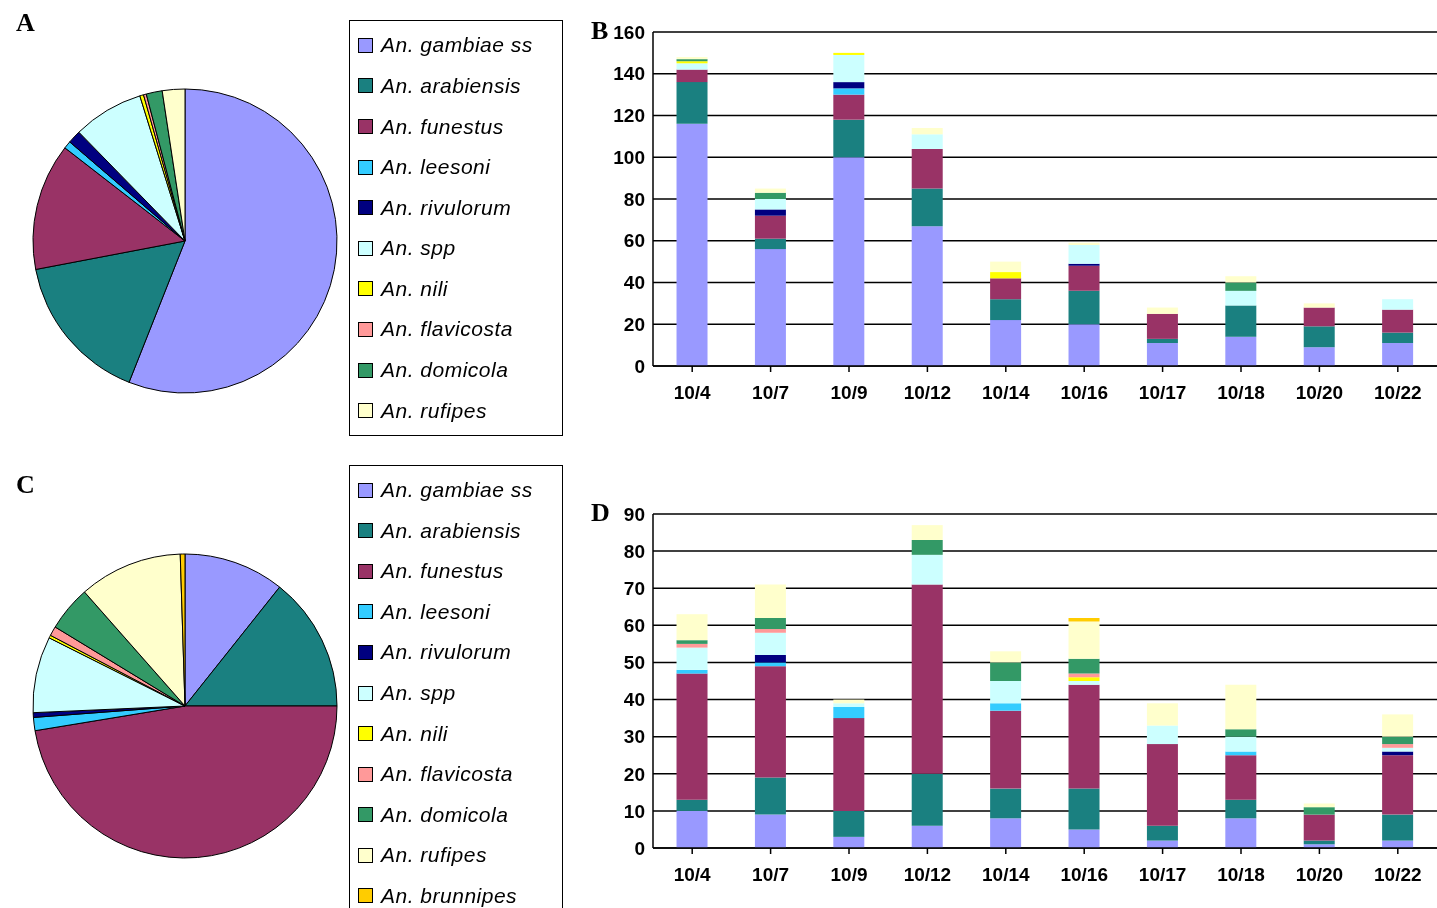 Image resolution: width=1437 pixels, height=908 pixels. I want to click on y-tick-label: 100, so click(629, 157).